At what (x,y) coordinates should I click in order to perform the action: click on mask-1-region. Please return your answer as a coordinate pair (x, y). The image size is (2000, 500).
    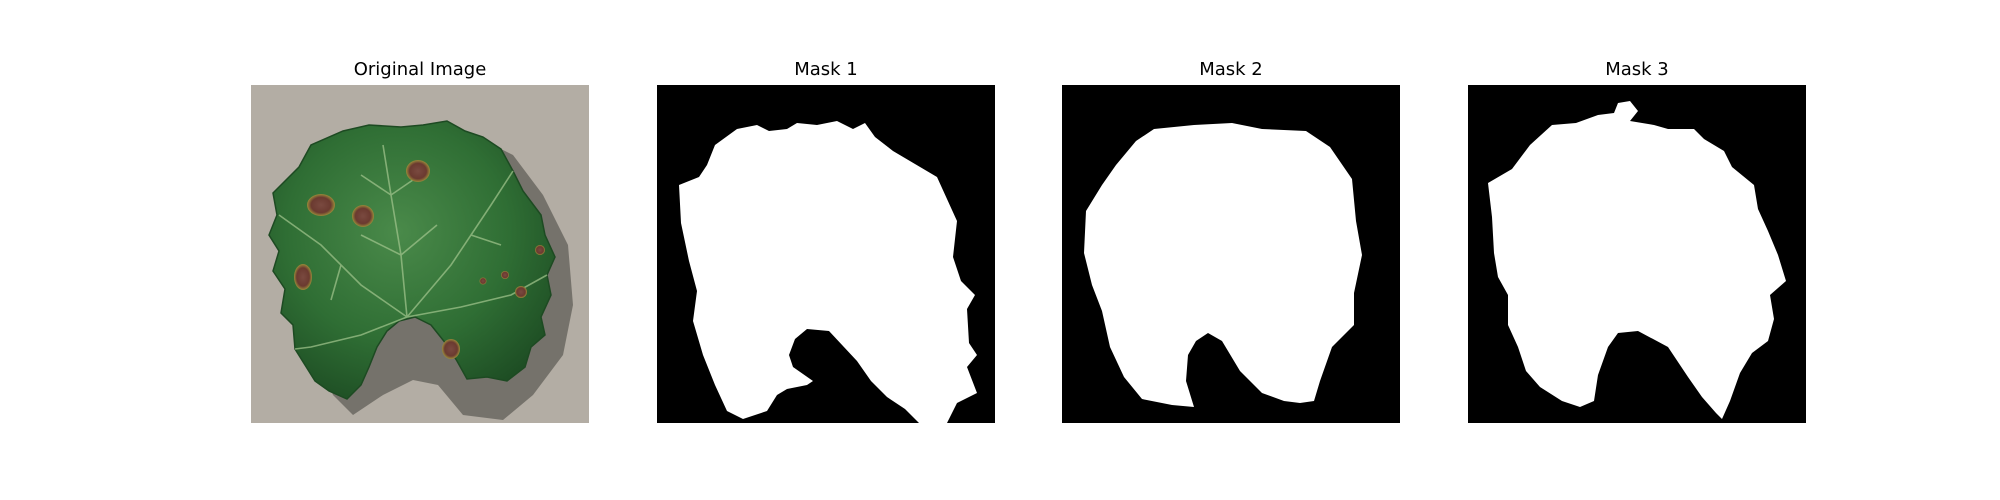
    Looking at the image, I should click on (828, 272).